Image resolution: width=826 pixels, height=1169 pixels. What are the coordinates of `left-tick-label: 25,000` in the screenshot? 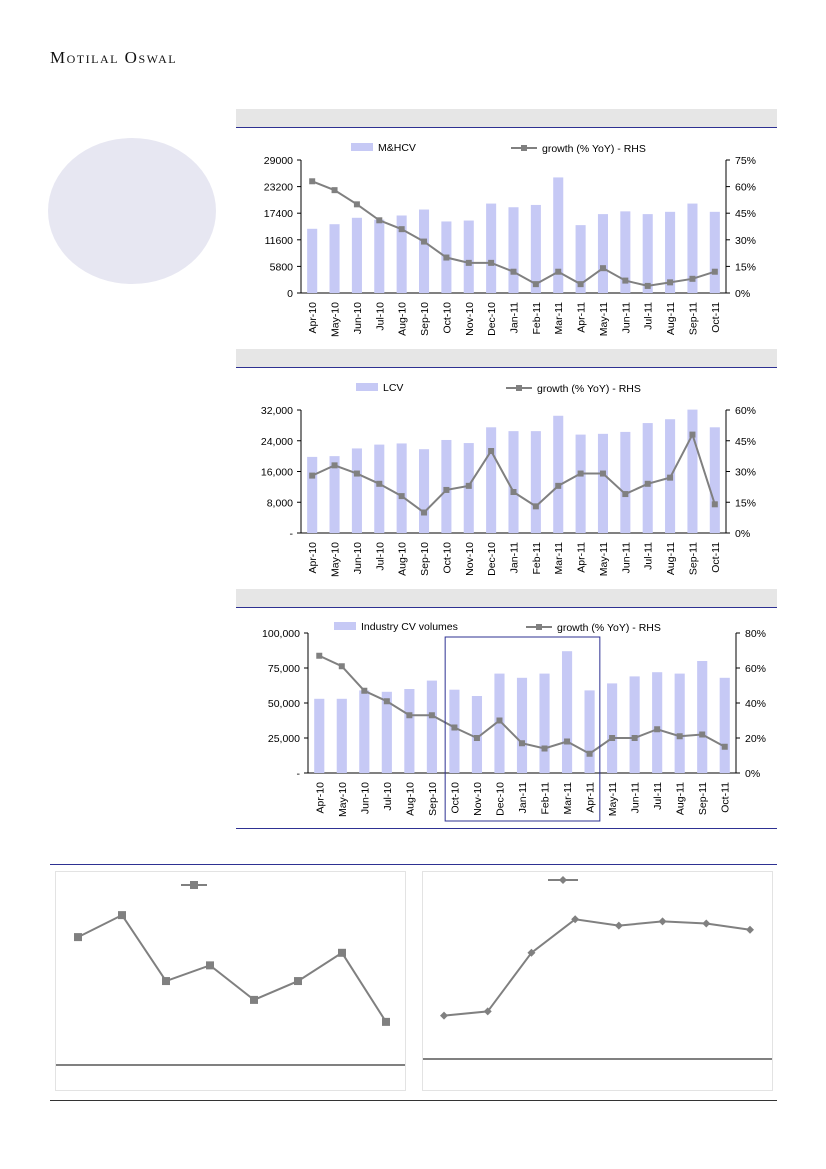 It's located at (284, 739).